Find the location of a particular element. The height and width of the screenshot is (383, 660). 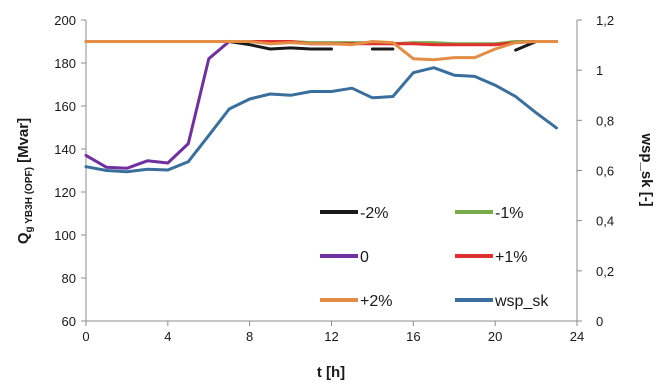

legend-label: +1% is located at coordinates (511, 257).